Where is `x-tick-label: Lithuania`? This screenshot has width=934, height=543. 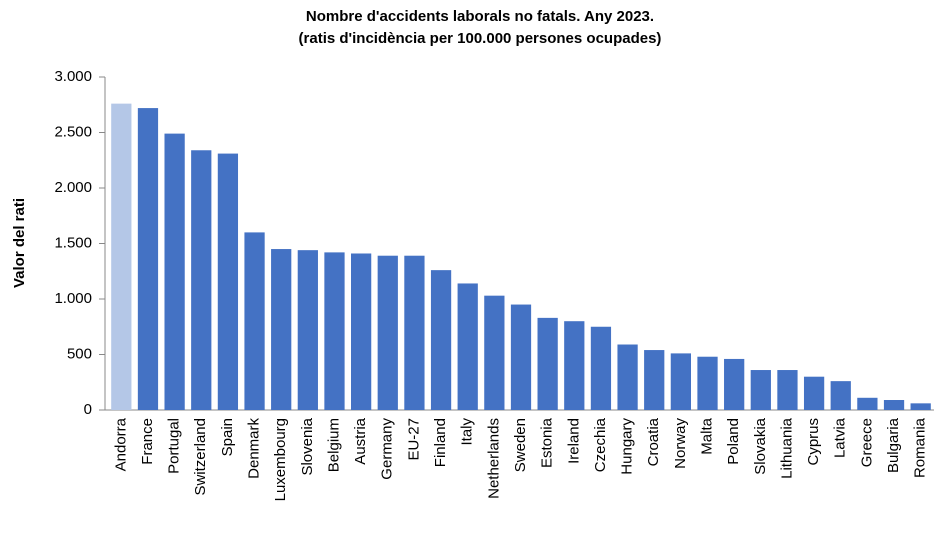
x-tick-label: Lithuania is located at coordinates (786, 448).